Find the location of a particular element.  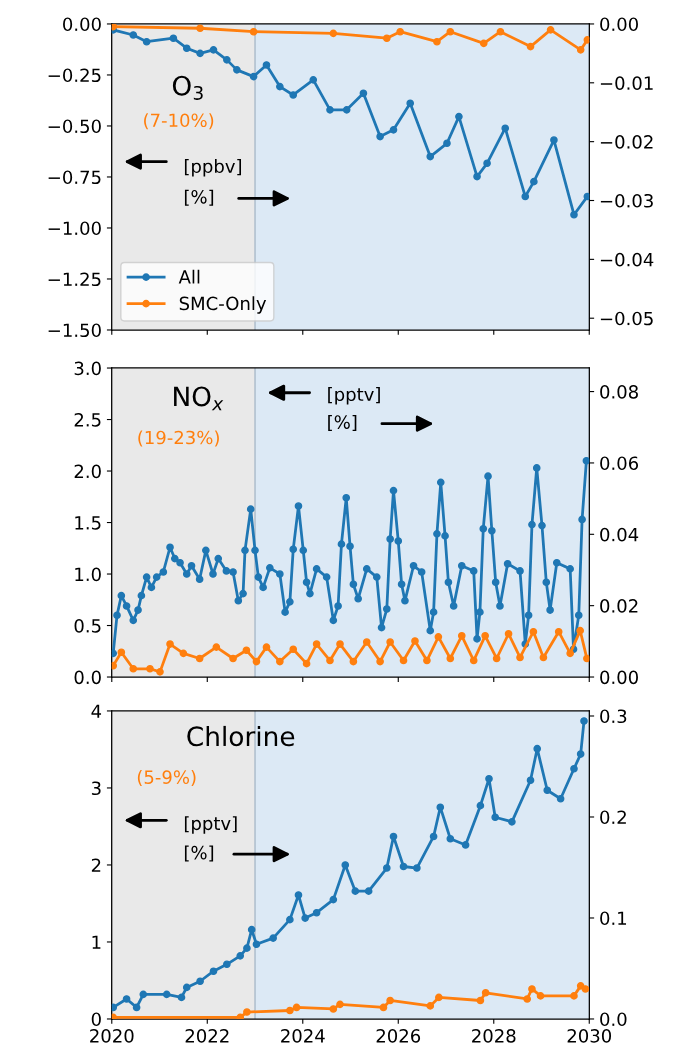

y-tick-label: 3 is located at coordinates (96, 788).